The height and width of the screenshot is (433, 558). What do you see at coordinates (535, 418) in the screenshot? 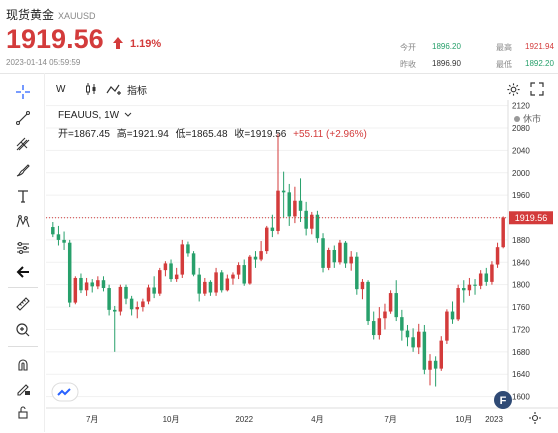
I see `axis-settings-gear-icon` at bounding box center [535, 418].